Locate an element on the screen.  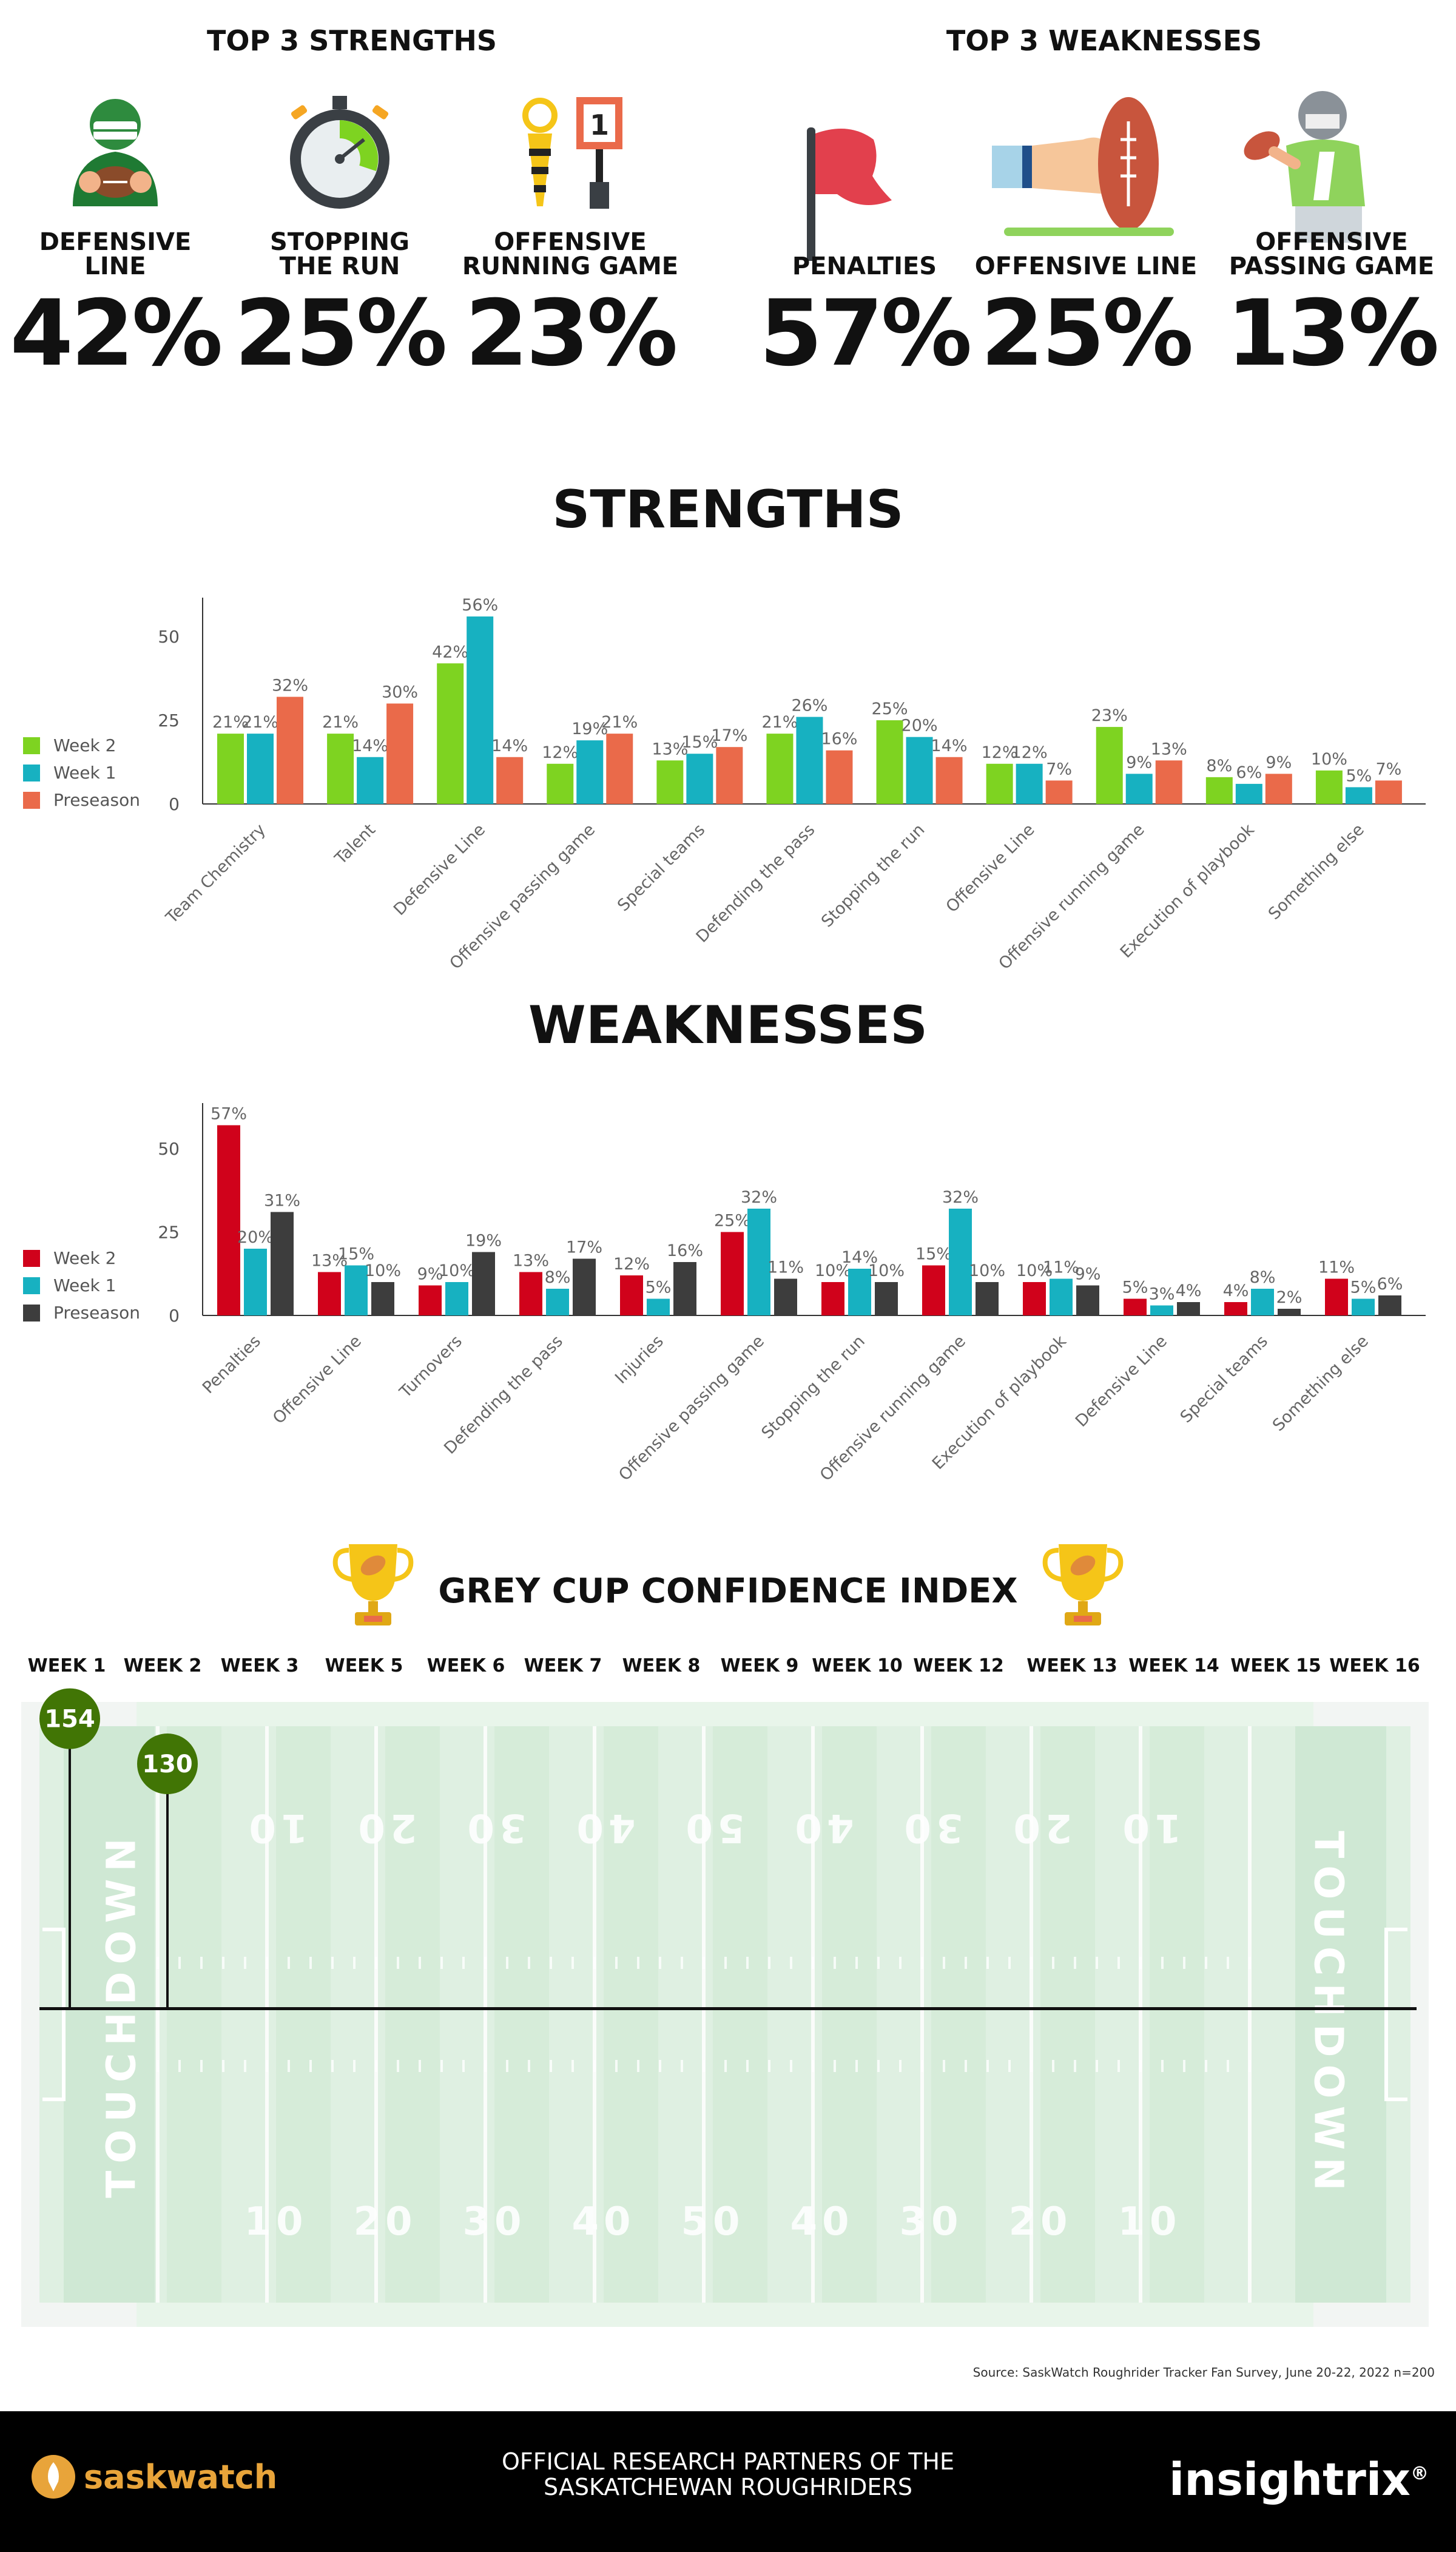
svg-text: 1 is located at coordinates (599, 125).